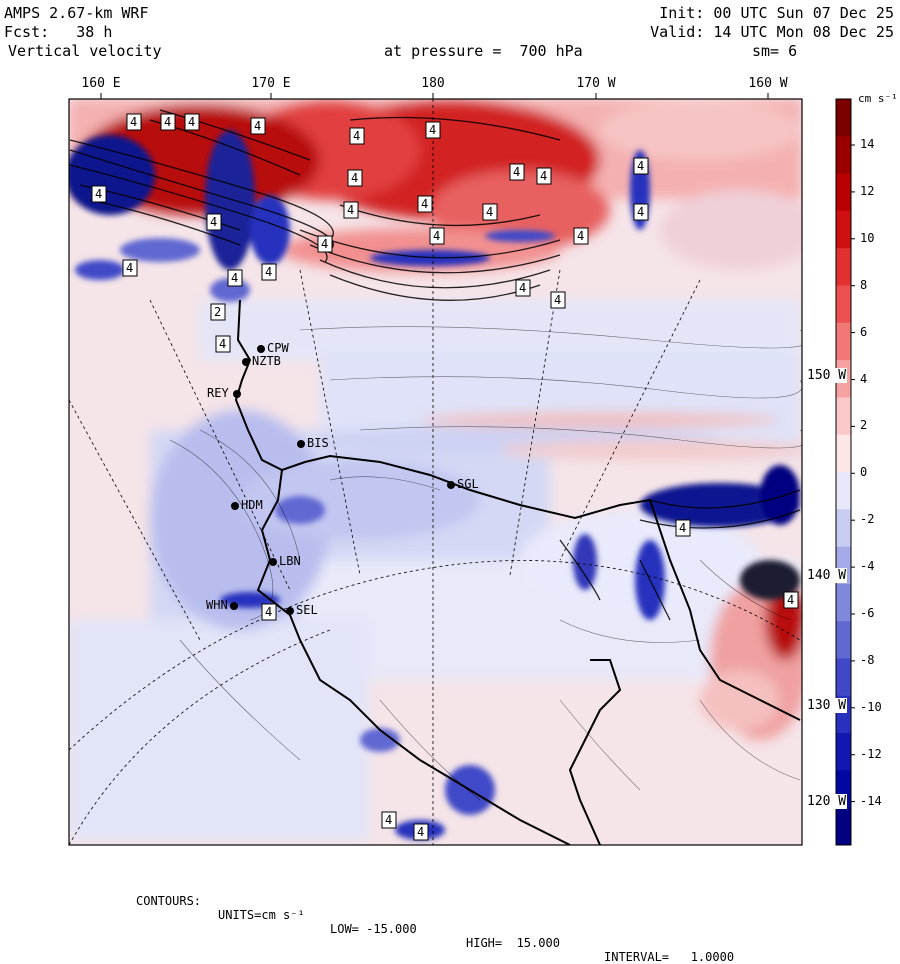 The image size is (900, 964). What do you see at coordinates (867, 613) in the screenshot?
I see `colorbar-tick-label: -6` at bounding box center [867, 613].